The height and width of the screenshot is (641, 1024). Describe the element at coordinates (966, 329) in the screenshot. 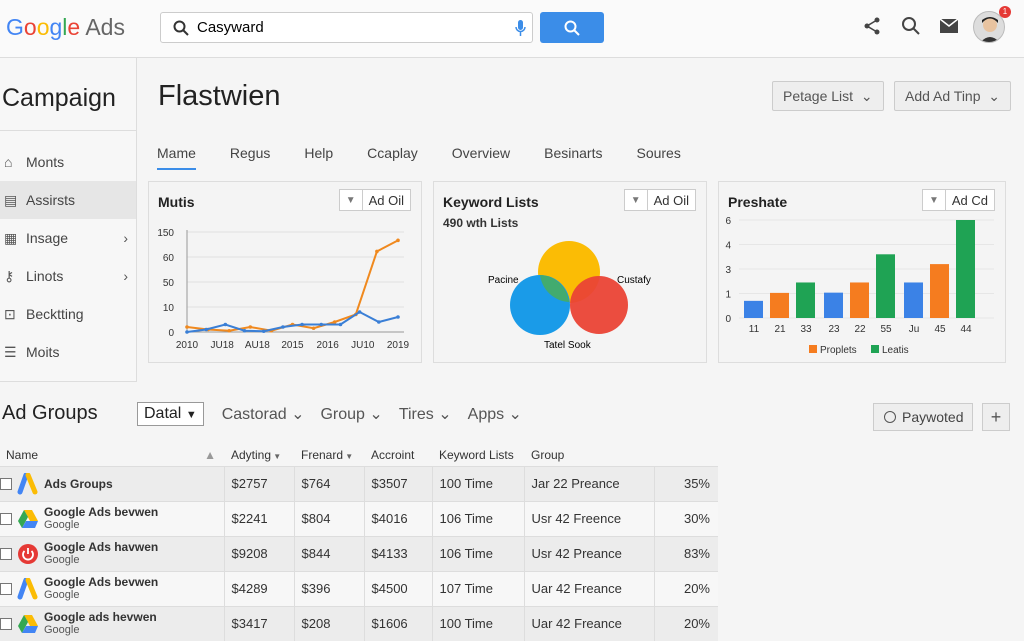

I see `x-tick-label: 44` at that location.